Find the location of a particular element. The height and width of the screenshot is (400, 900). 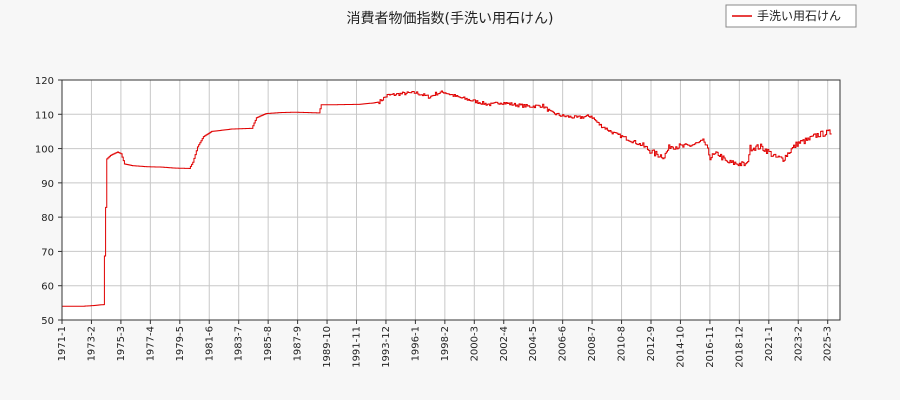

x-tick-label: 2002-4 is located at coordinates (504, 343).